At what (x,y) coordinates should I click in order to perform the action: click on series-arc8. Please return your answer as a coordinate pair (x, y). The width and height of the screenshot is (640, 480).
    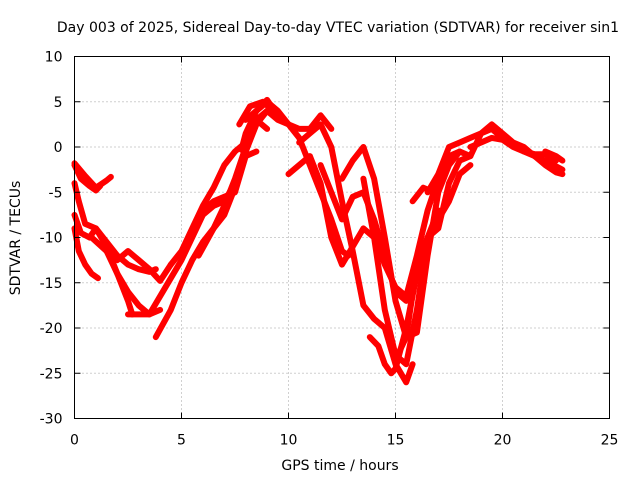
    Looking at the image, I should click on (208, 212).